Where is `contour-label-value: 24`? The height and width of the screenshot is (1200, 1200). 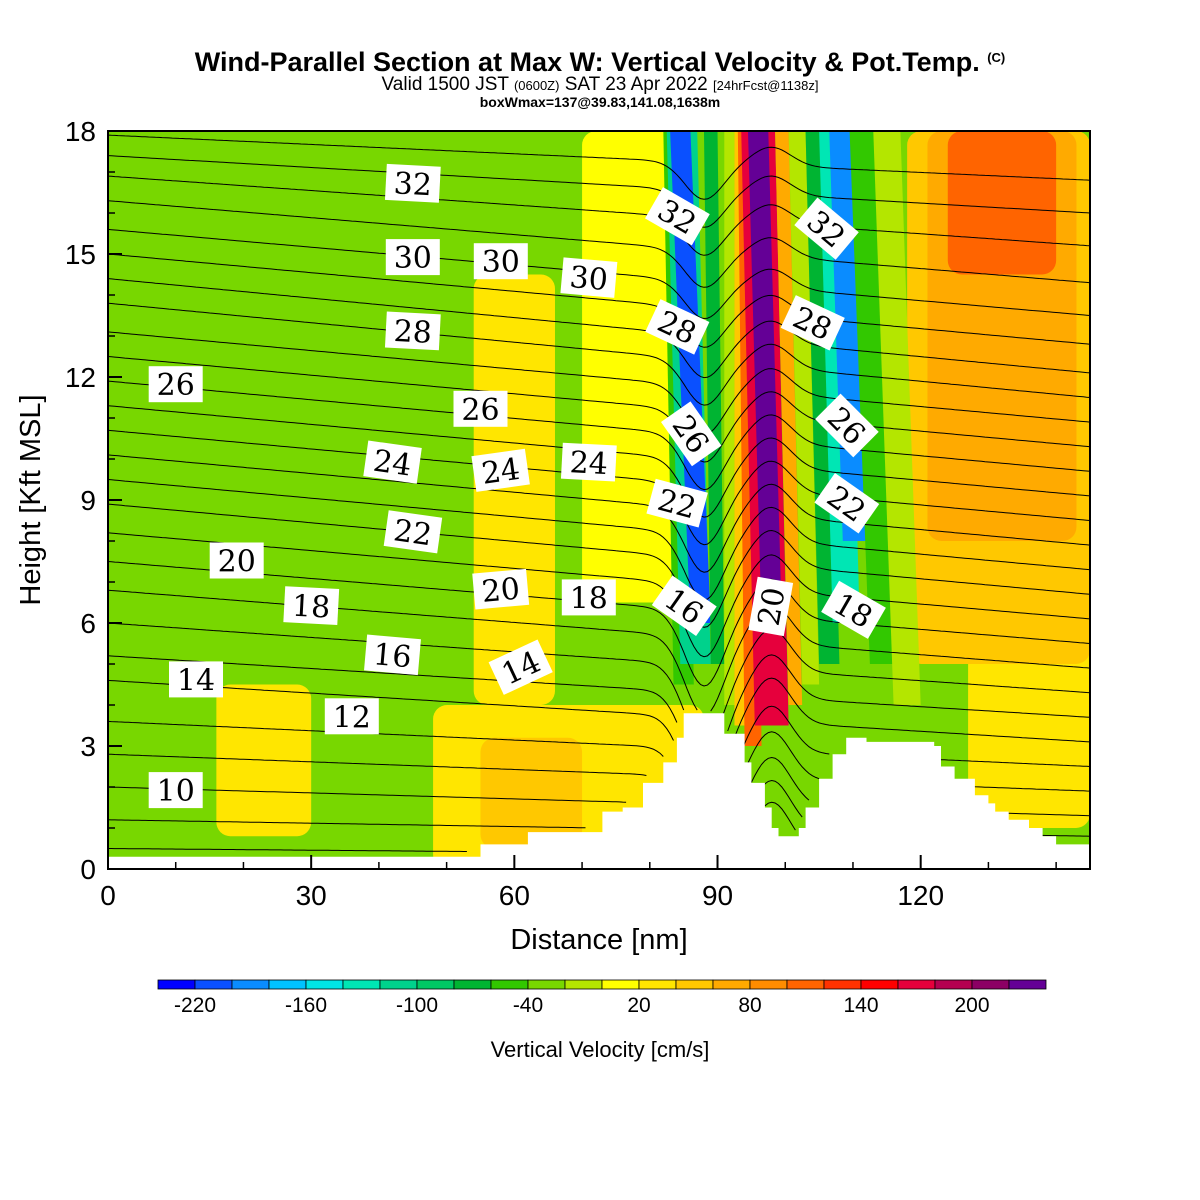
contour-label-value: 24 is located at coordinates (392, 464).